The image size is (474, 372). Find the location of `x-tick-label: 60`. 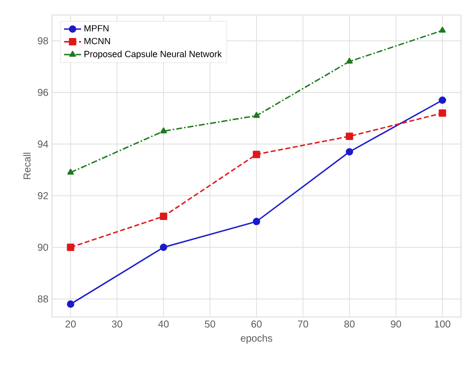

x-tick-label: 60 is located at coordinates (256, 324).